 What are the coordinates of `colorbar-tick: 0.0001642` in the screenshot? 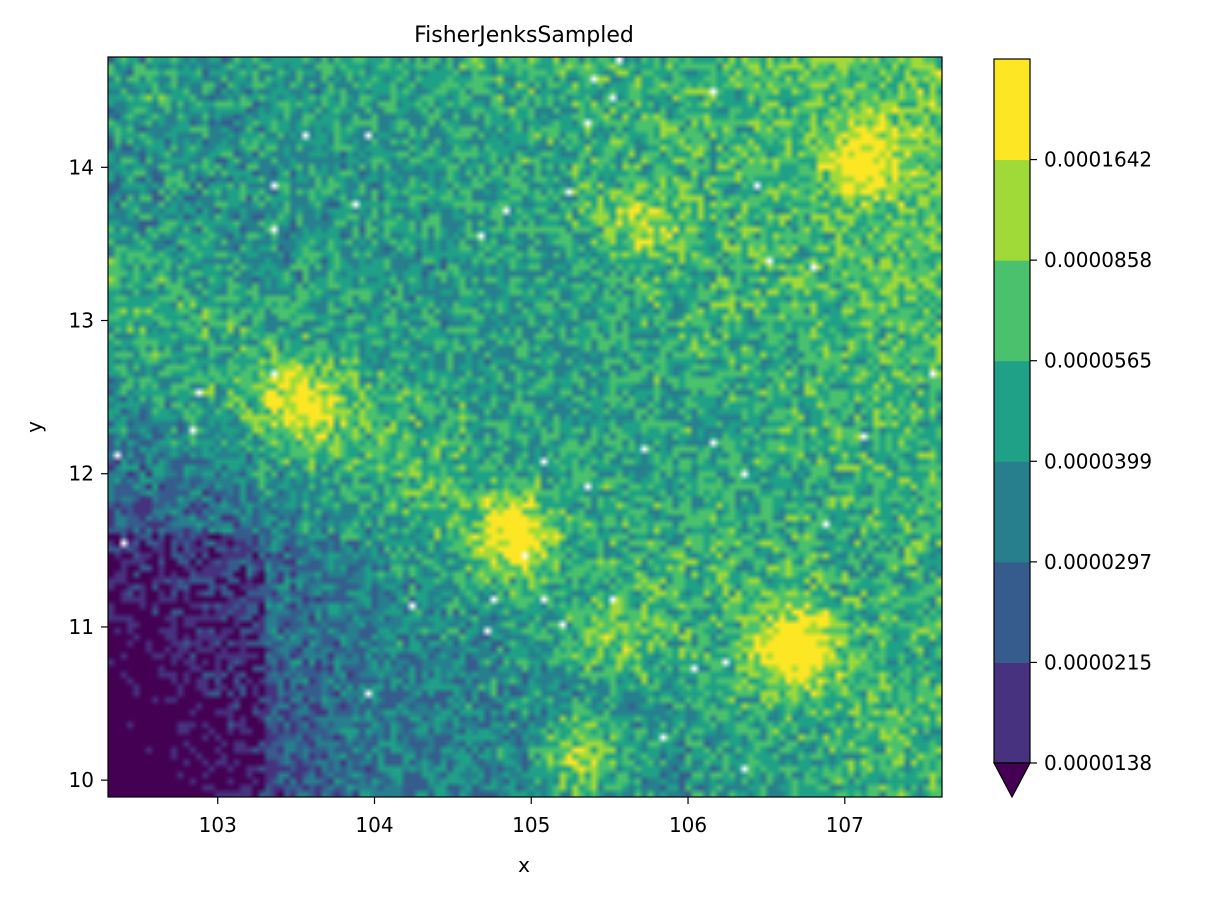 It's located at (1091, 160).